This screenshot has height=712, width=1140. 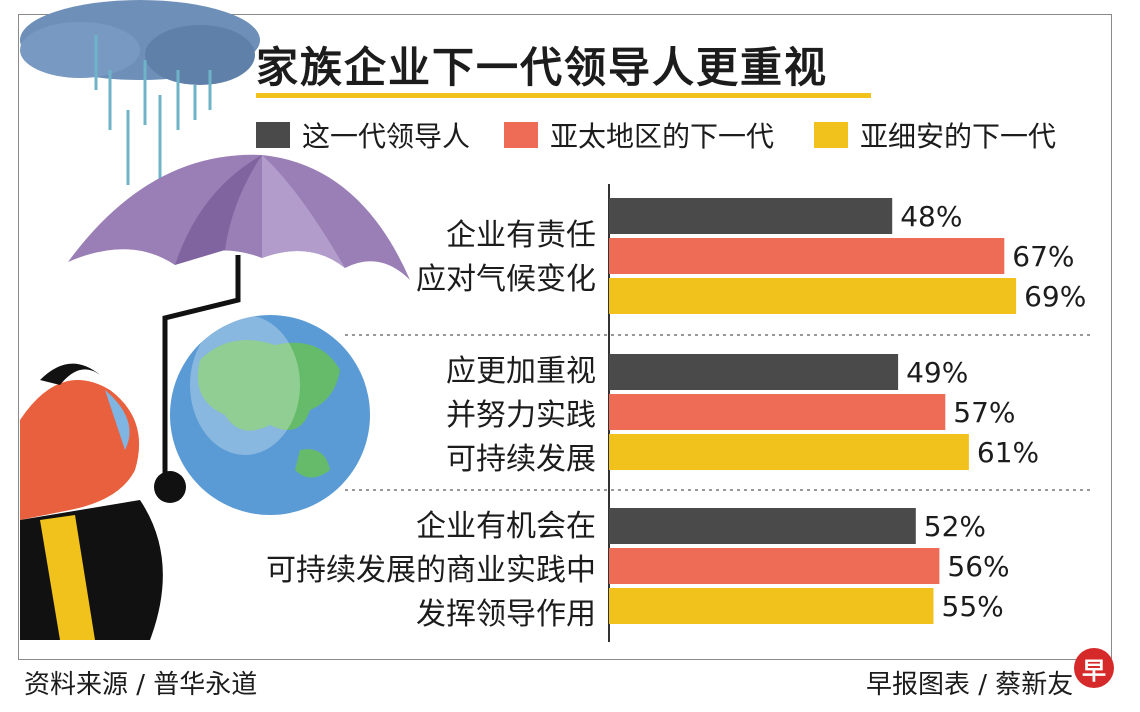 What do you see at coordinates (662, 136) in the screenshot?
I see `legend-label: 亚太地区的下一代` at bounding box center [662, 136].